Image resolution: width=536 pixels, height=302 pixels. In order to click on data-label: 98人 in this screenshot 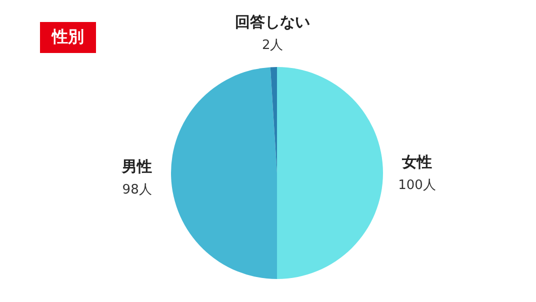, I will do `click(137, 190)`.